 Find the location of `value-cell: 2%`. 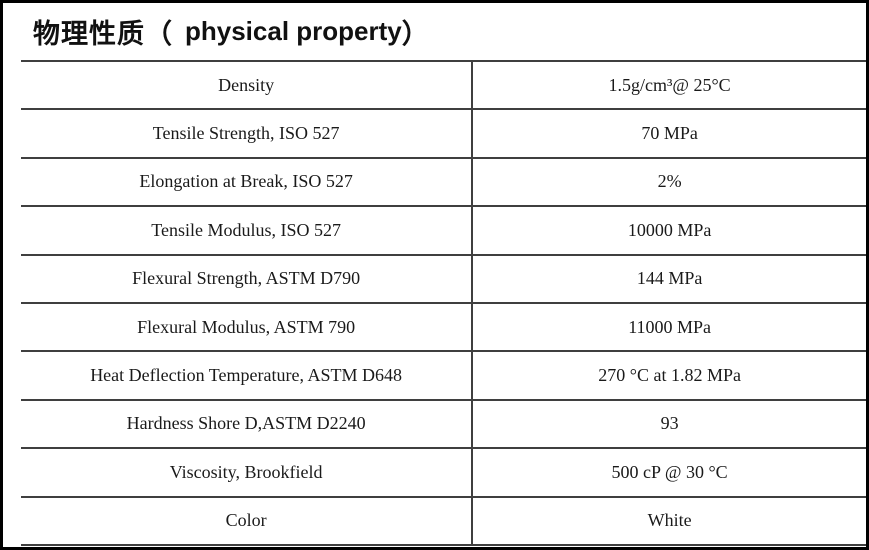

value-cell: 2% is located at coordinates (668, 181).